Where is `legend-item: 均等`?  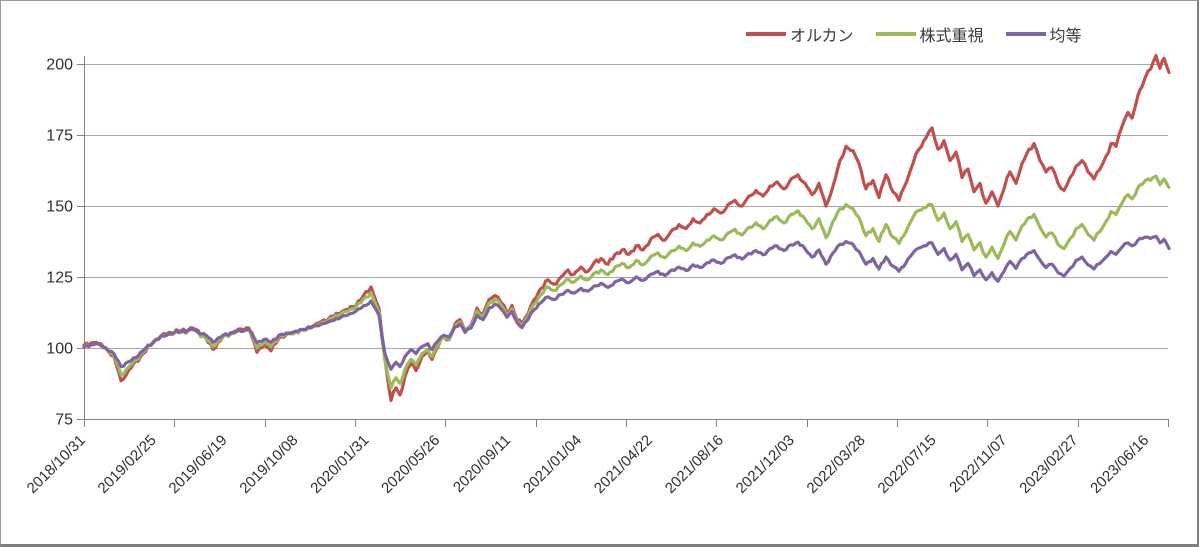
legend-item: 均等 is located at coordinates (1043, 34).